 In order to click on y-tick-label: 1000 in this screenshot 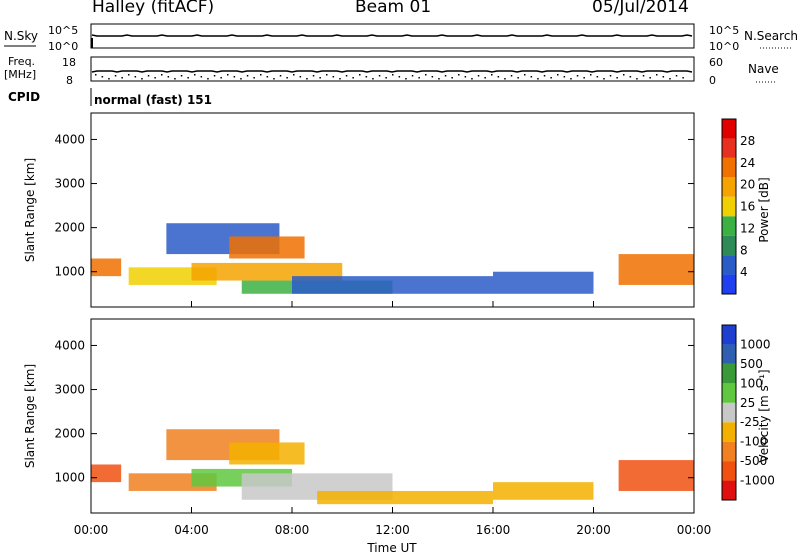, I will do `click(69, 478)`.